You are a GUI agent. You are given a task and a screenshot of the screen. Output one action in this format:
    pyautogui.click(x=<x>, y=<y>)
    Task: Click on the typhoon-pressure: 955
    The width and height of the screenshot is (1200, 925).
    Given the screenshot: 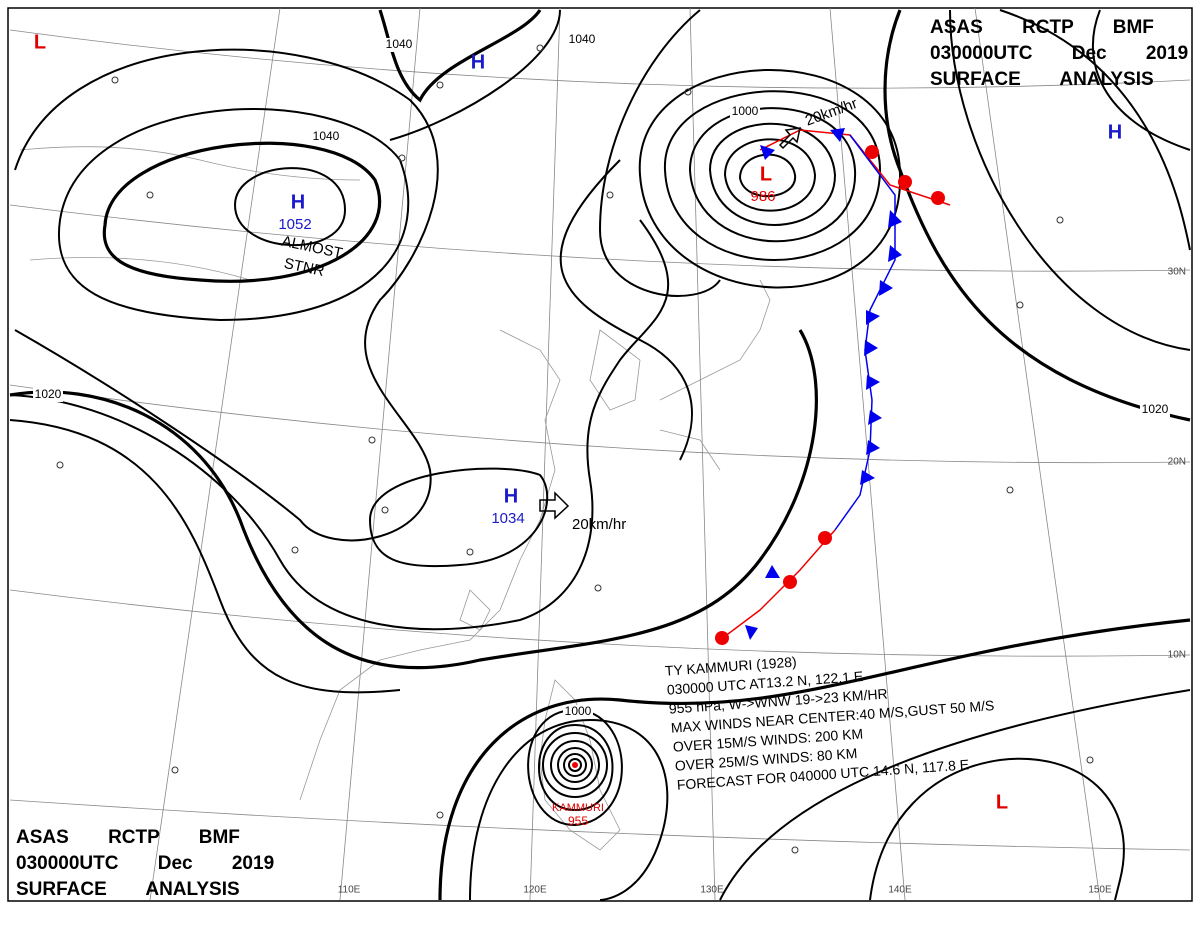 What is the action you would take?
    pyautogui.click(x=578, y=821)
    